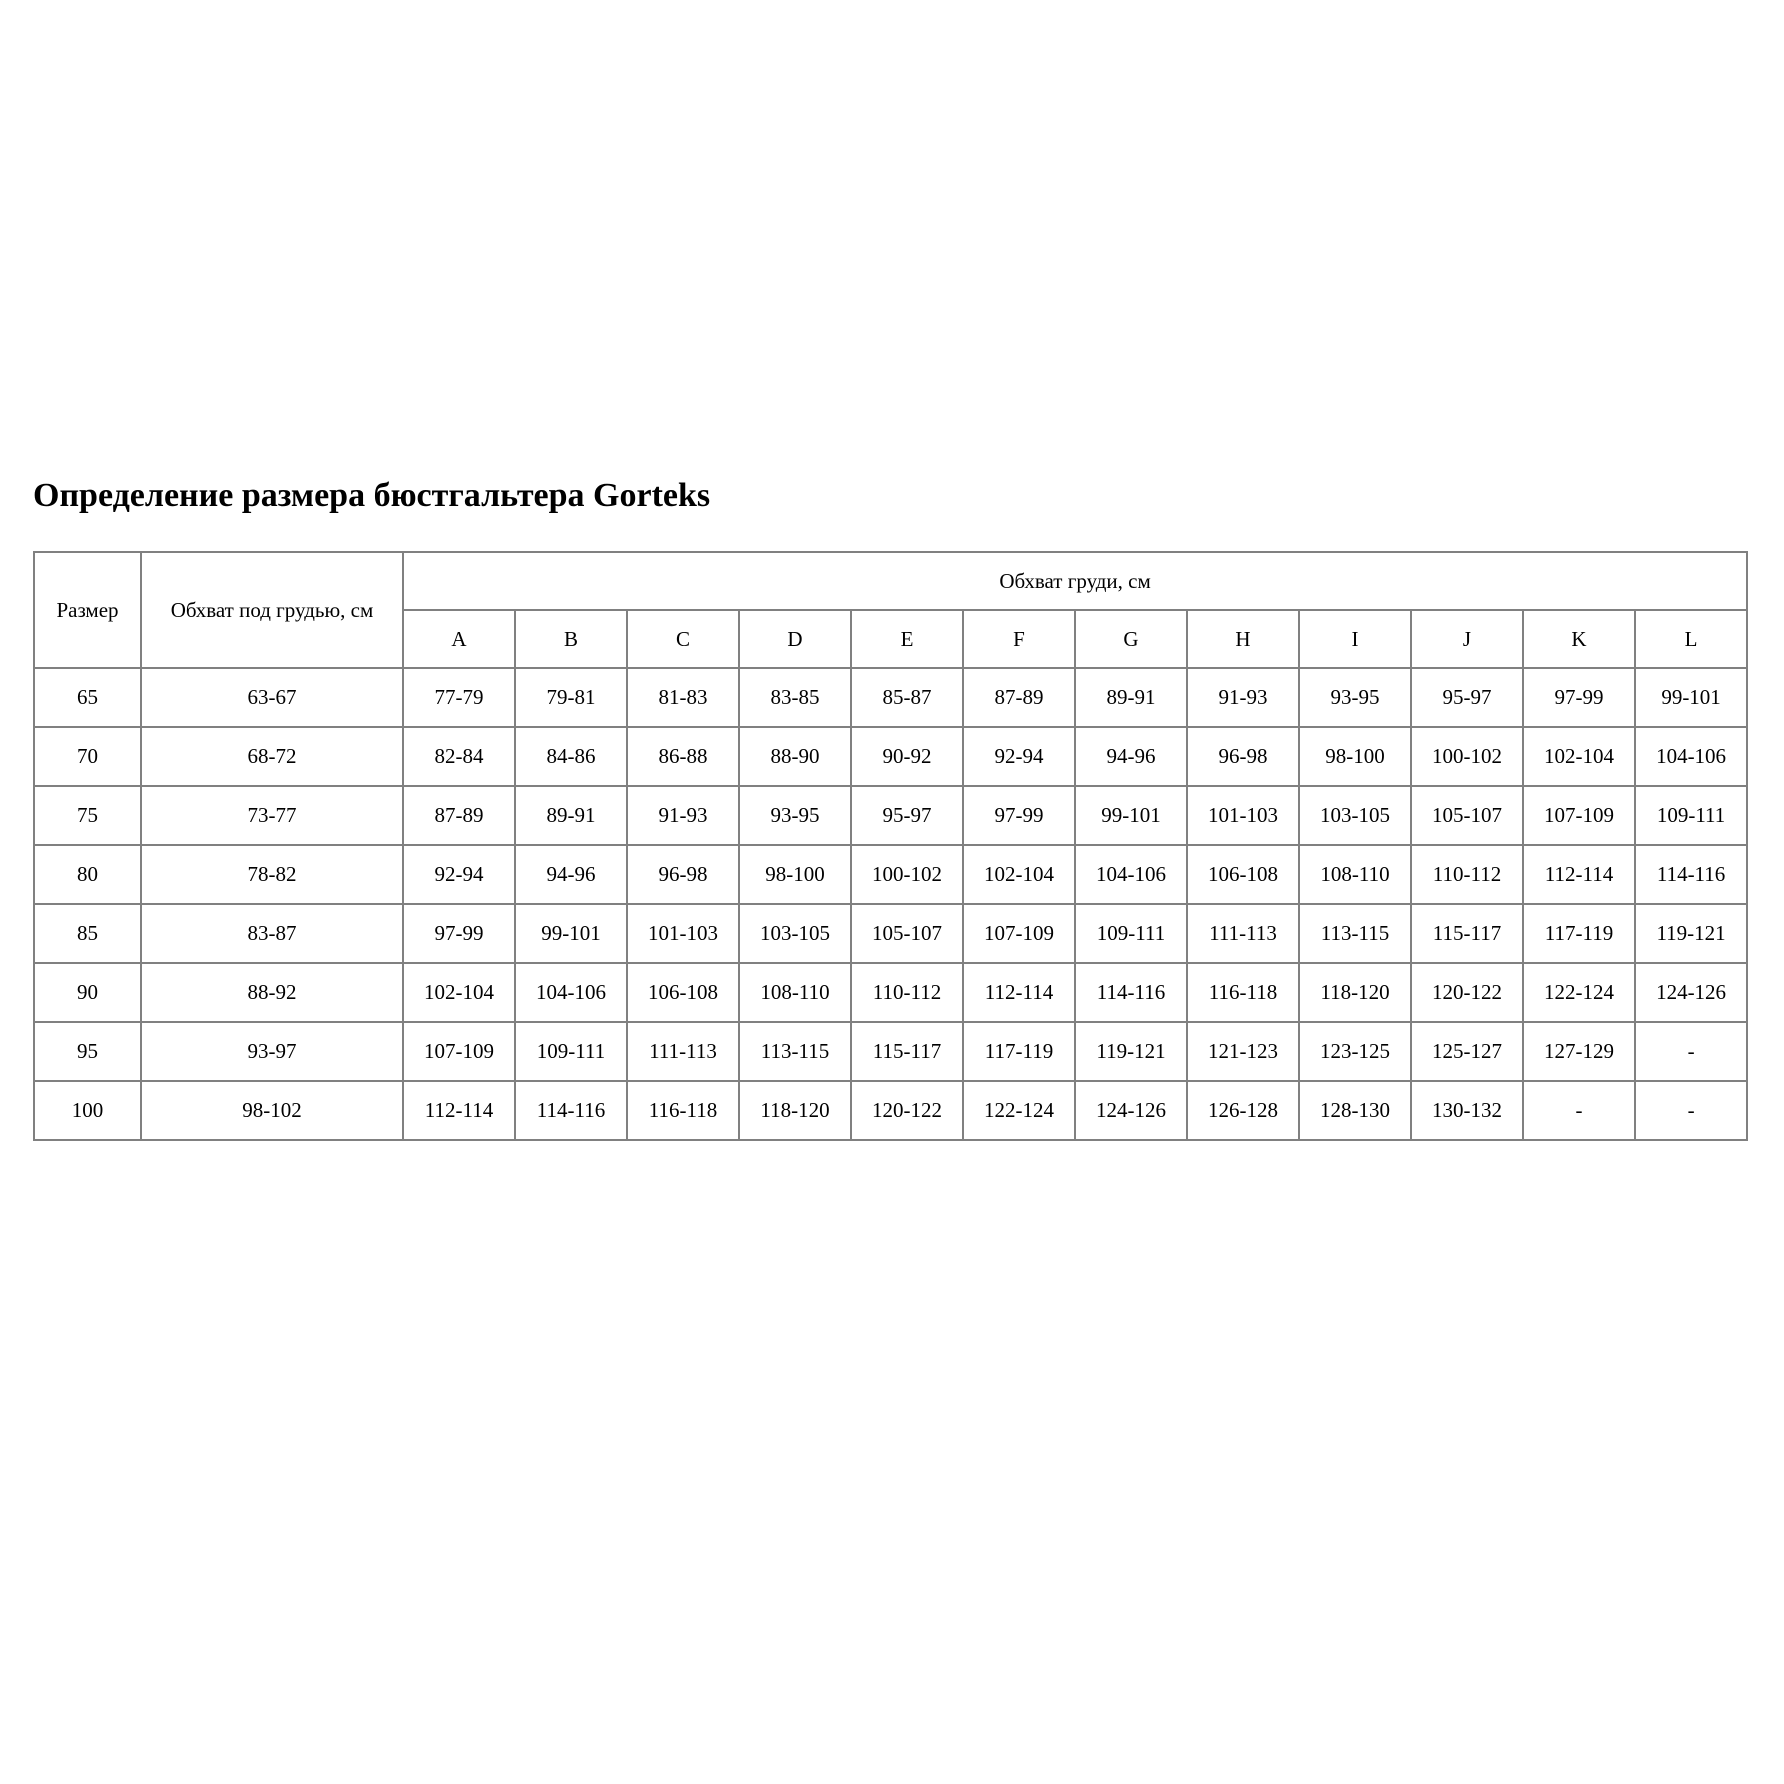 This screenshot has width=1784, height=1784. Describe the element at coordinates (87, 697) in the screenshot. I see `size-cell: 65` at that location.